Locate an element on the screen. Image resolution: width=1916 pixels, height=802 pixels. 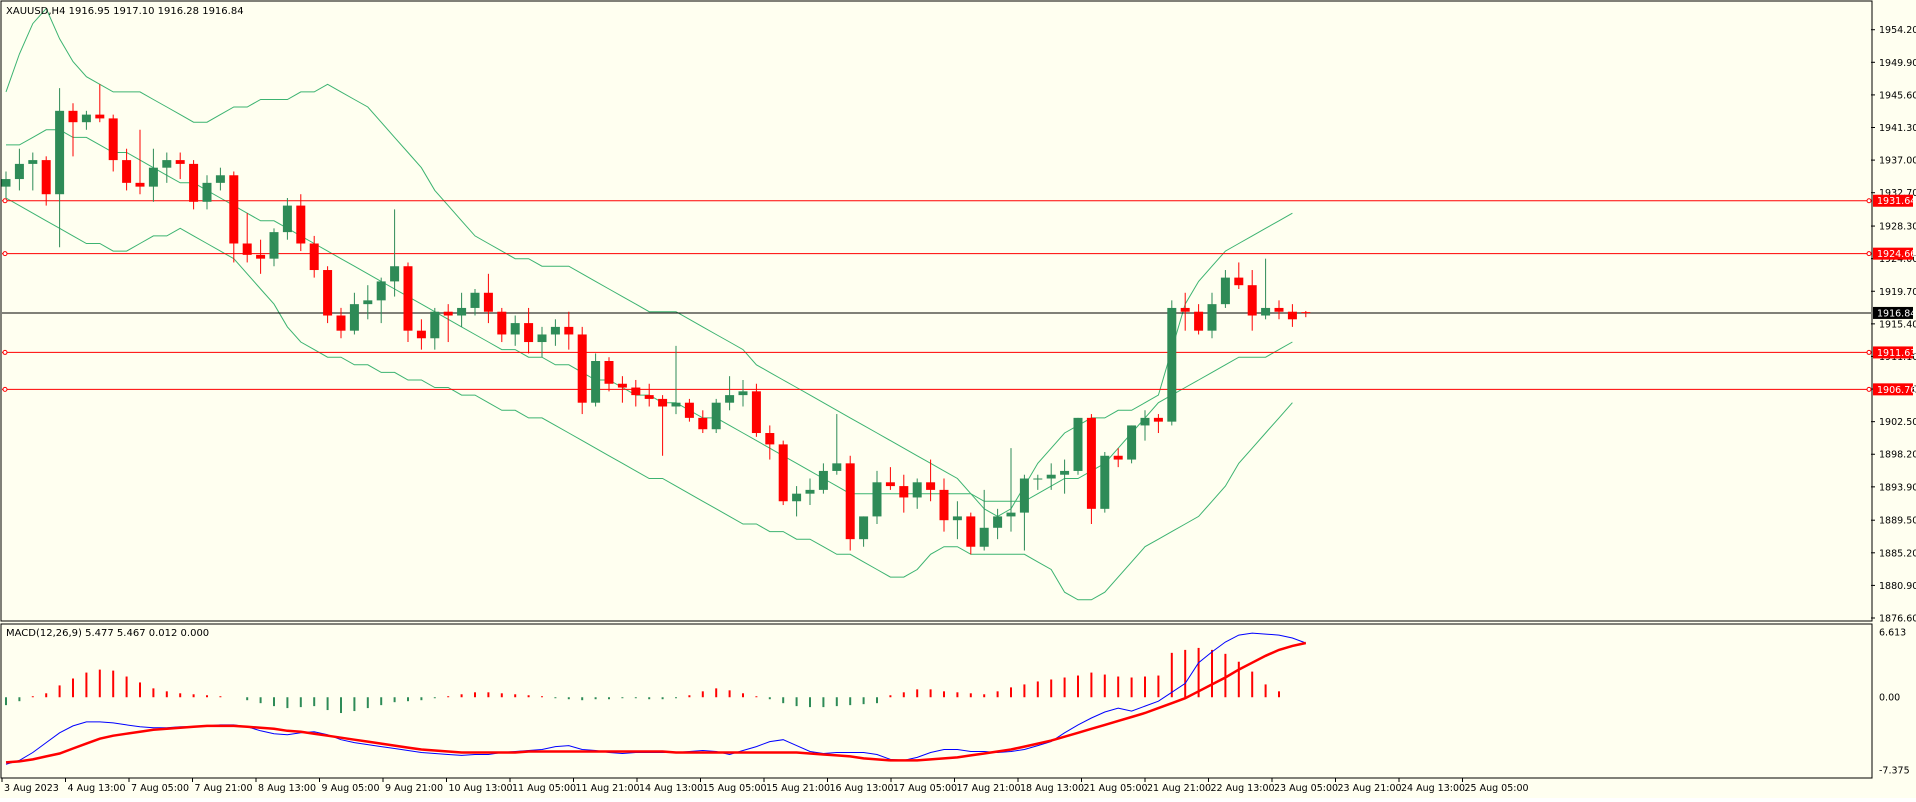
time-tick-label: 23 Aug 21:00 is located at coordinates (1370, 788).